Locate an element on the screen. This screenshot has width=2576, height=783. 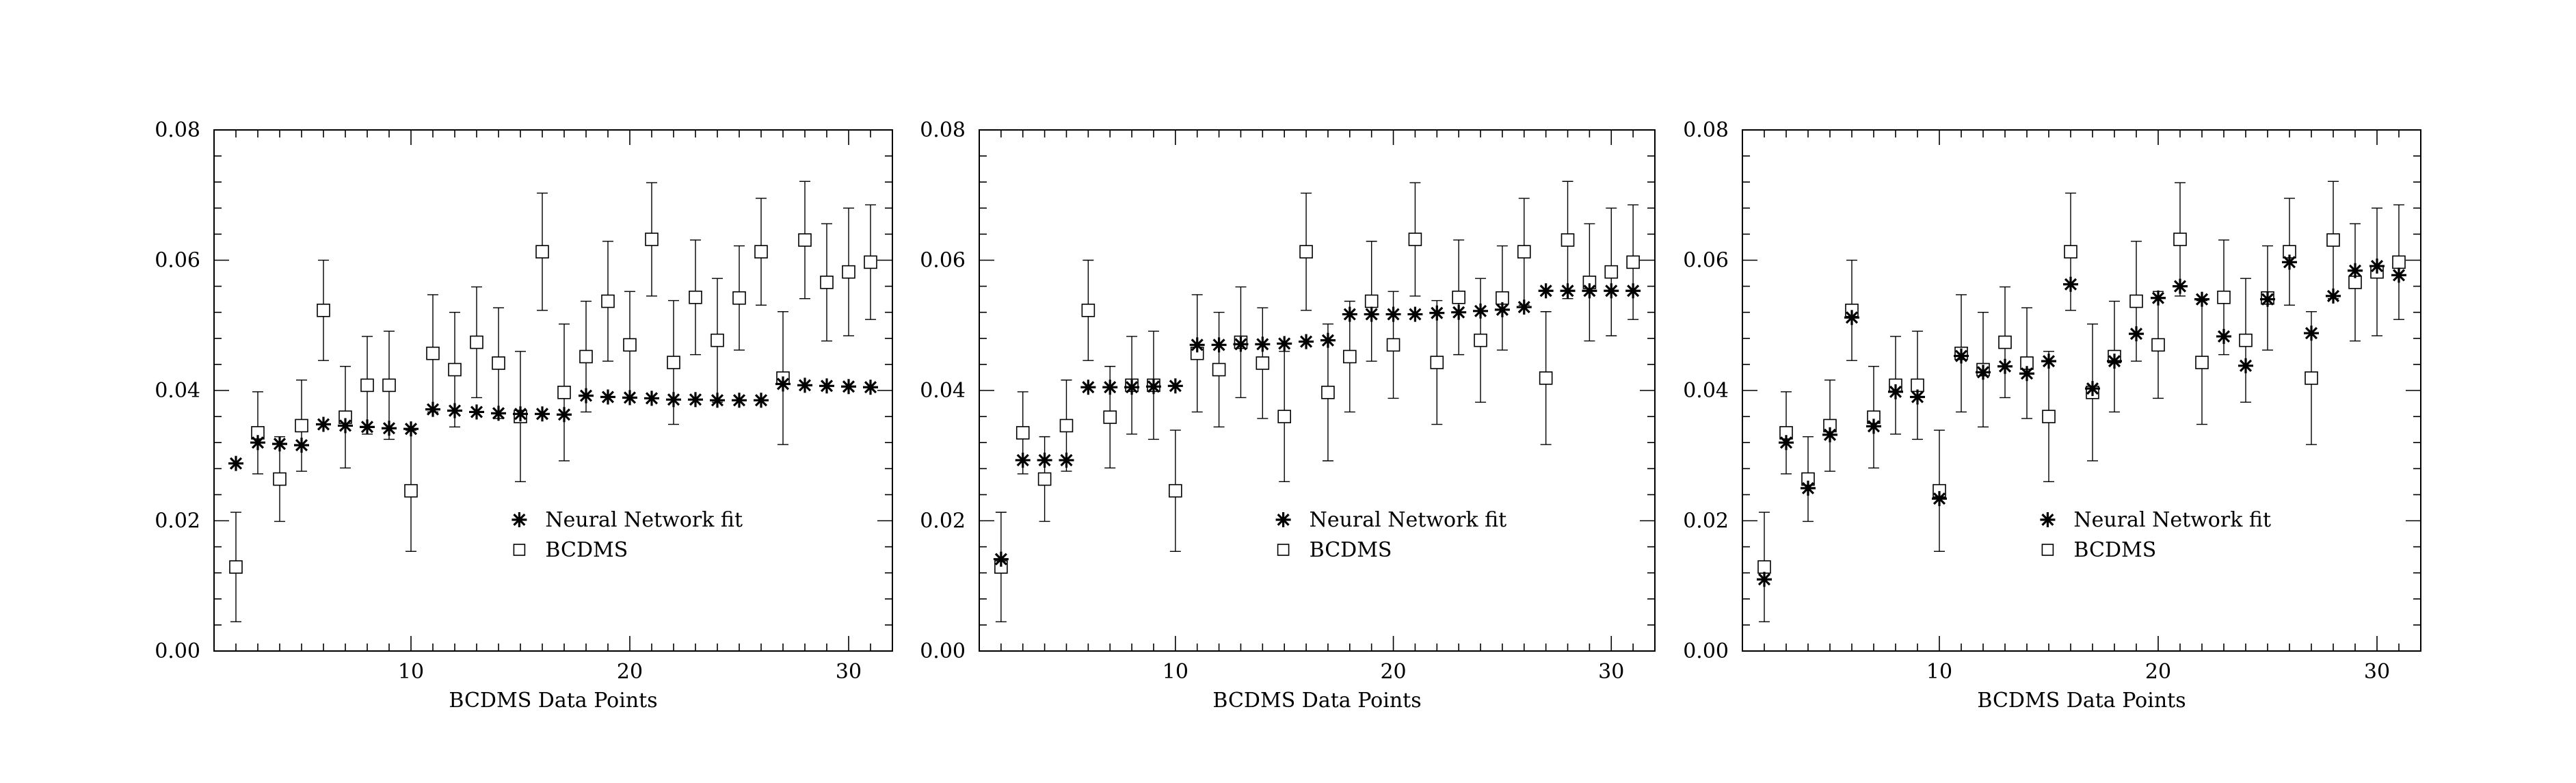
x-tick-label: 10 is located at coordinates (1176, 672).